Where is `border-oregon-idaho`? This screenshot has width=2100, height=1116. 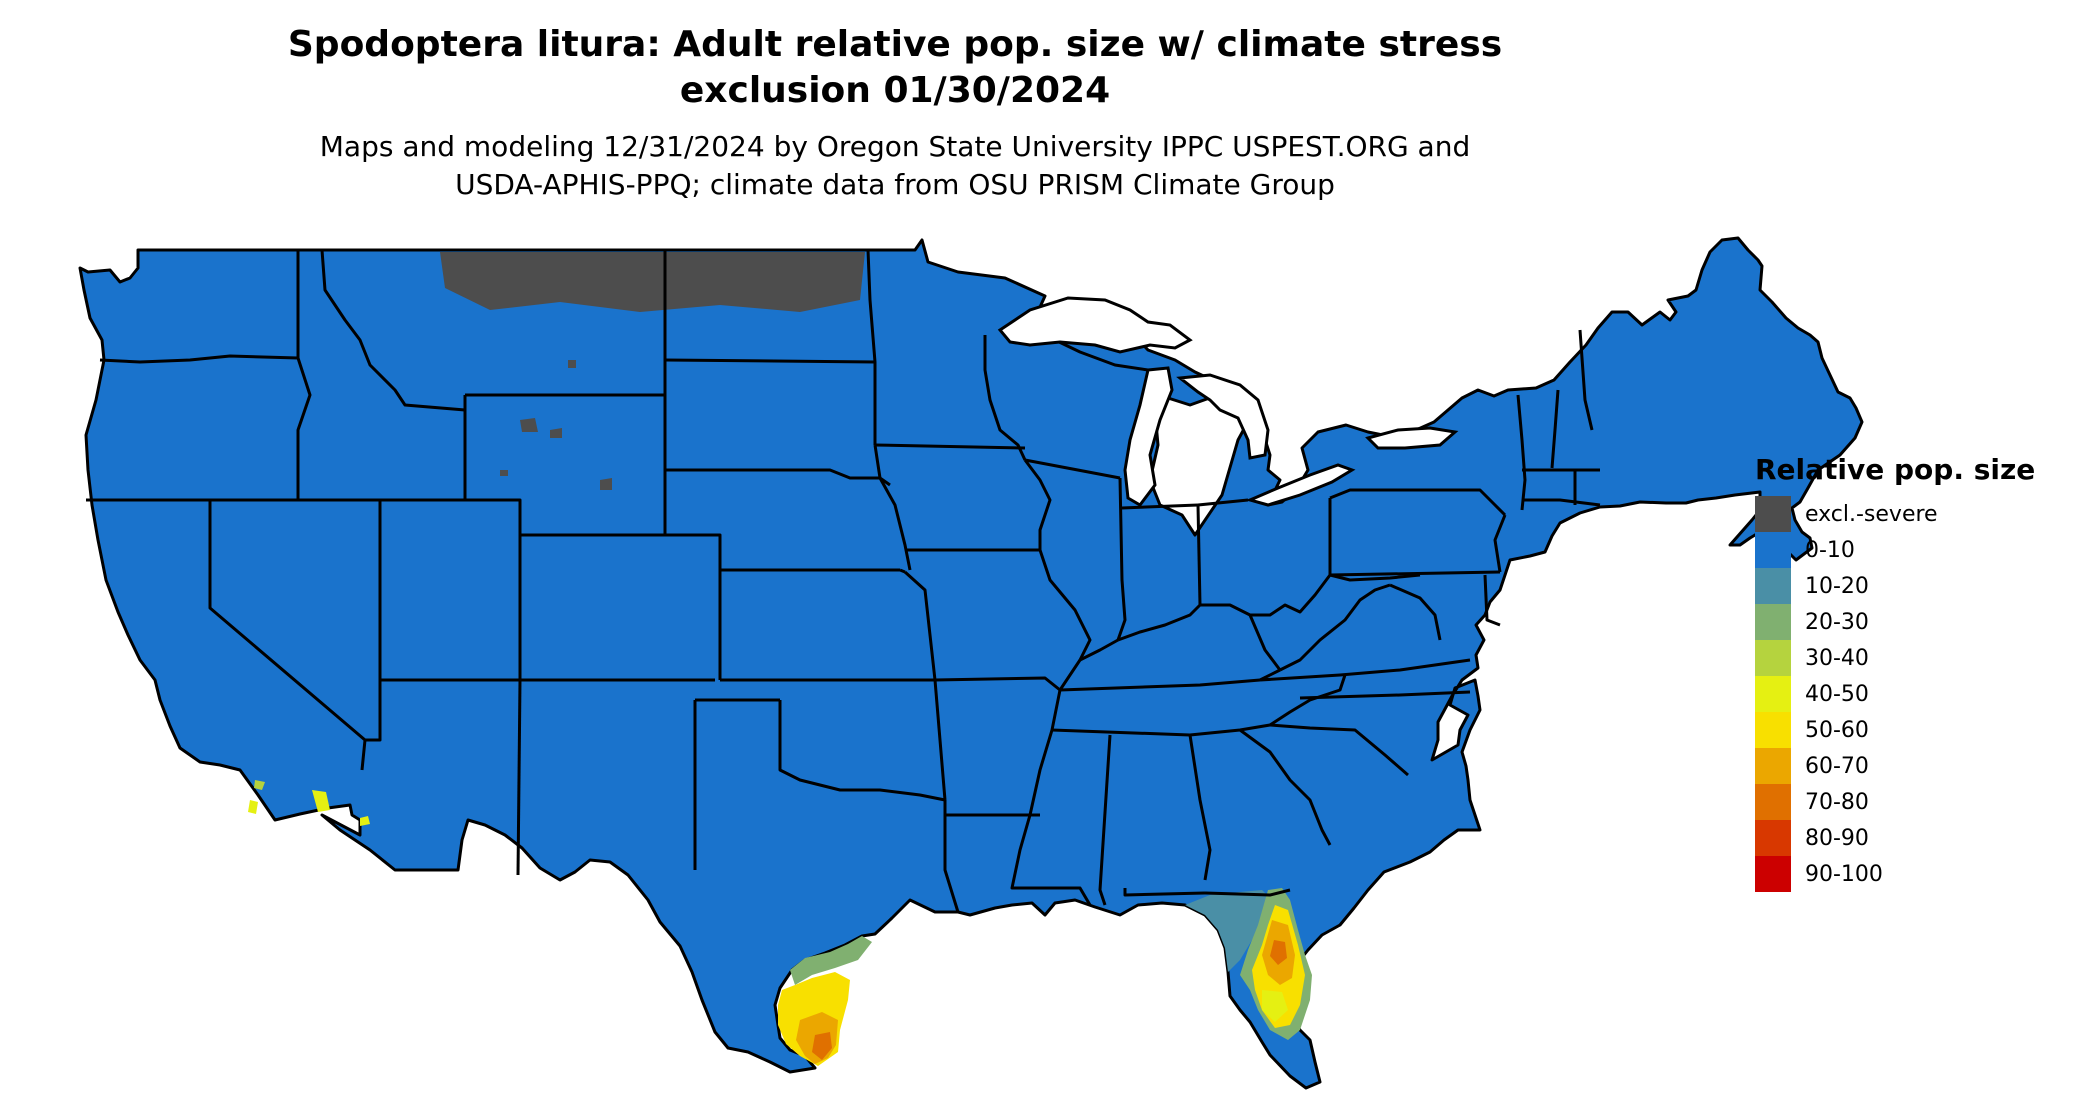
border-oregon-idaho is located at coordinates (304, 428).